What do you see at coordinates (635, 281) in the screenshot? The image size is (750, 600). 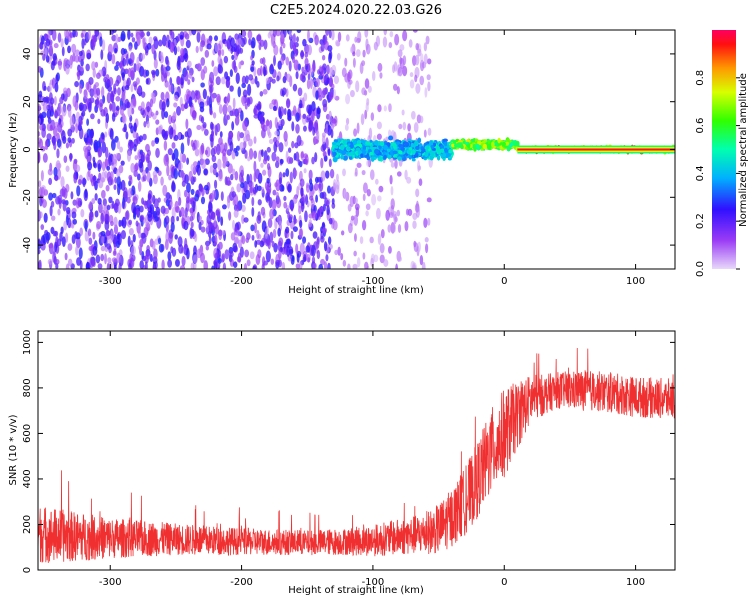 I see `spectrogram-x-tick-label: 100` at bounding box center [635, 281].